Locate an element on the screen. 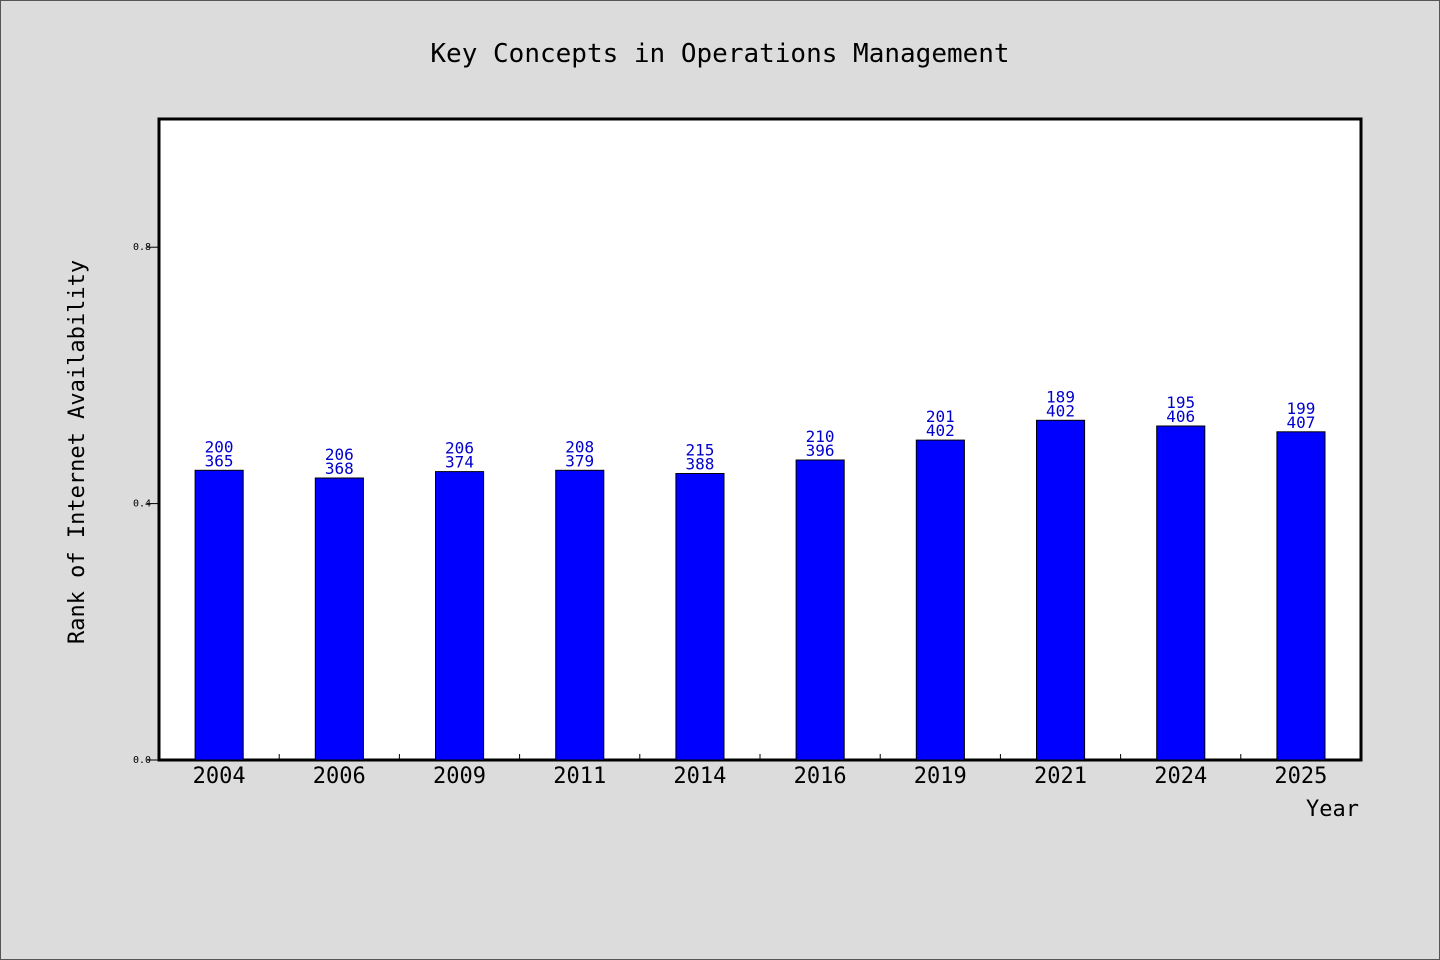  data-label-2011-1: 208 is located at coordinates (579, 446).